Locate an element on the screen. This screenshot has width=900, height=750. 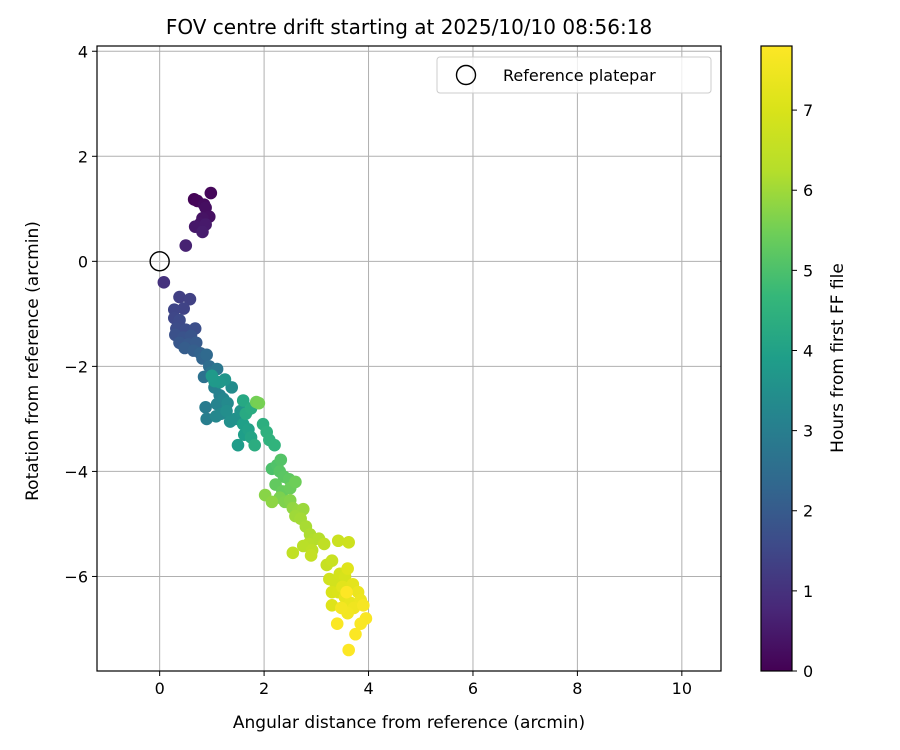
colorbar-tick-label: 3 is located at coordinates (808, 431).